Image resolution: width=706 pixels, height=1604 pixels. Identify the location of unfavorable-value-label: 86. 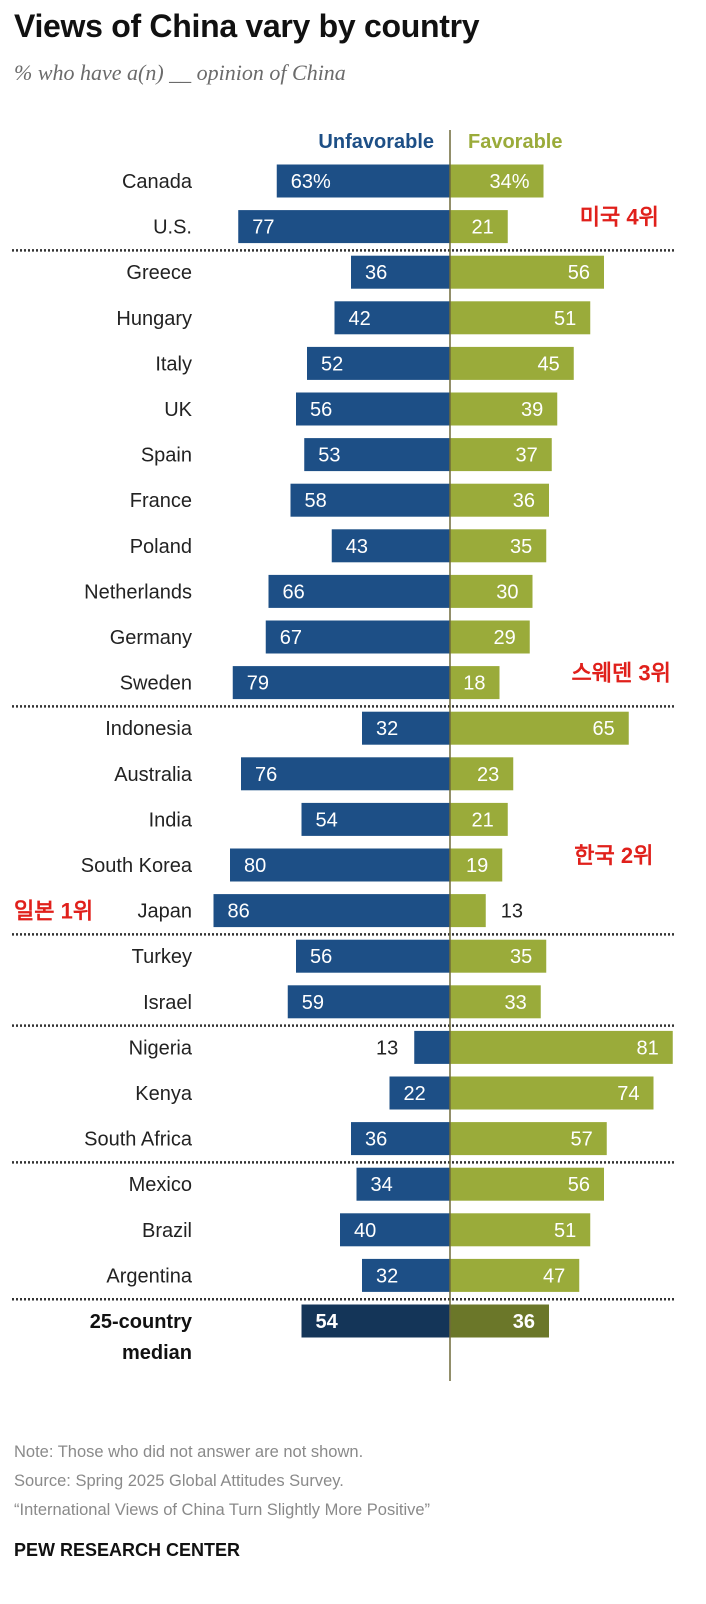
(239, 912).